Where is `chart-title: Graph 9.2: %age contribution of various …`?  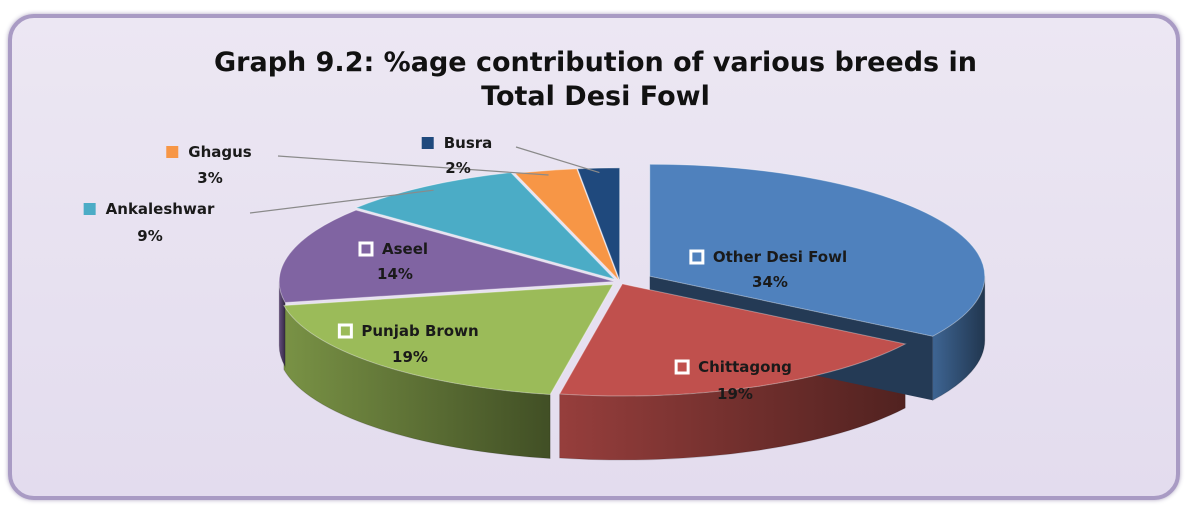 chart-title: Graph 9.2: %age contribution of various … is located at coordinates (595, 80).